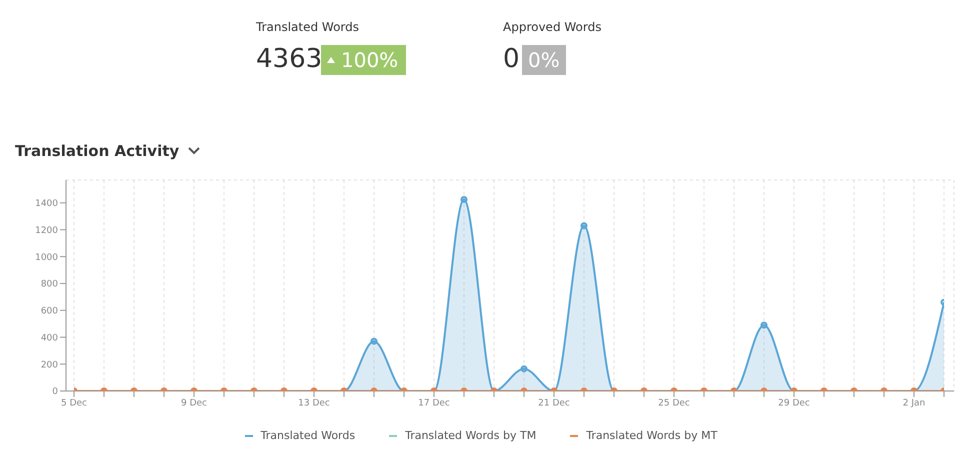 The image size is (966, 460). What do you see at coordinates (55, 392) in the screenshot?
I see `y-tick-label: 0` at bounding box center [55, 392].